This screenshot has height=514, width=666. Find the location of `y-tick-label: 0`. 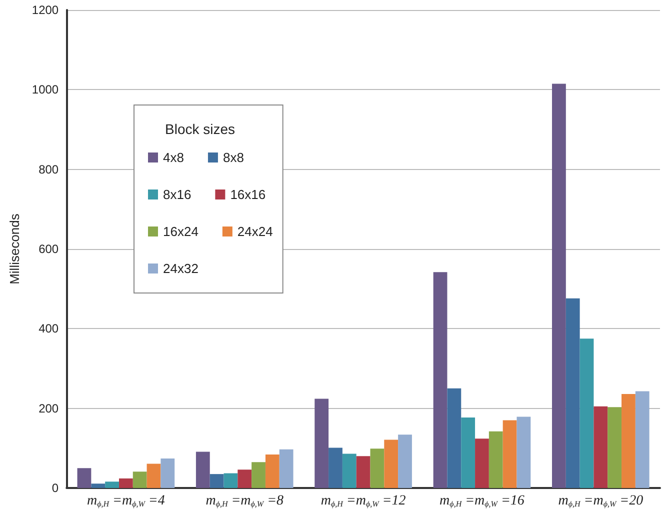

y-tick-label: 0 is located at coordinates (55, 488).